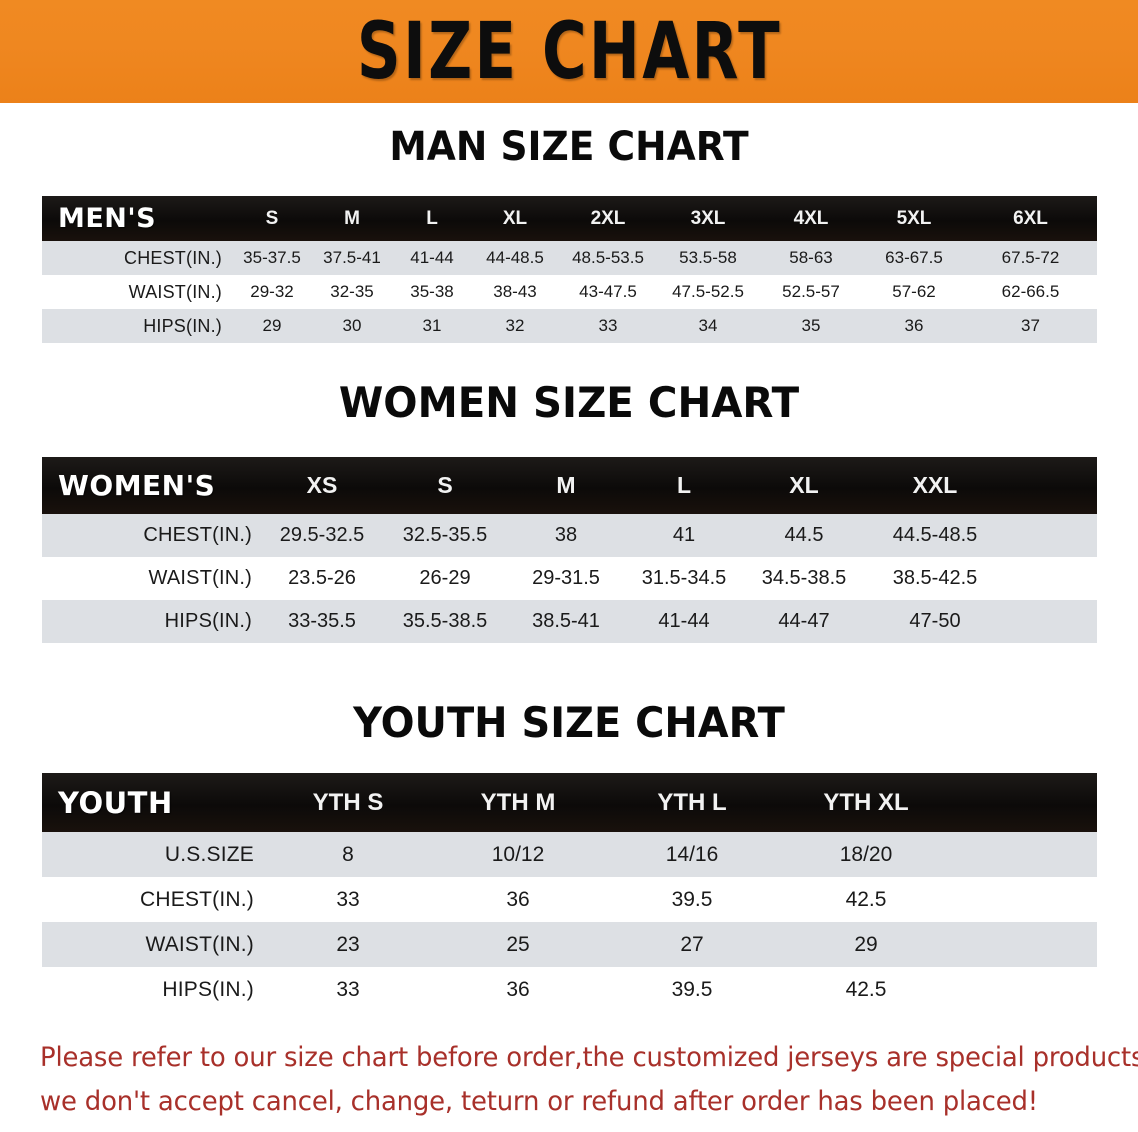 This screenshot has height=1132, width=1138. What do you see at coordinates (348, 899) in the screenshot?
I see `youth-cell-1-0: 33` at bounding box center [348, 899].